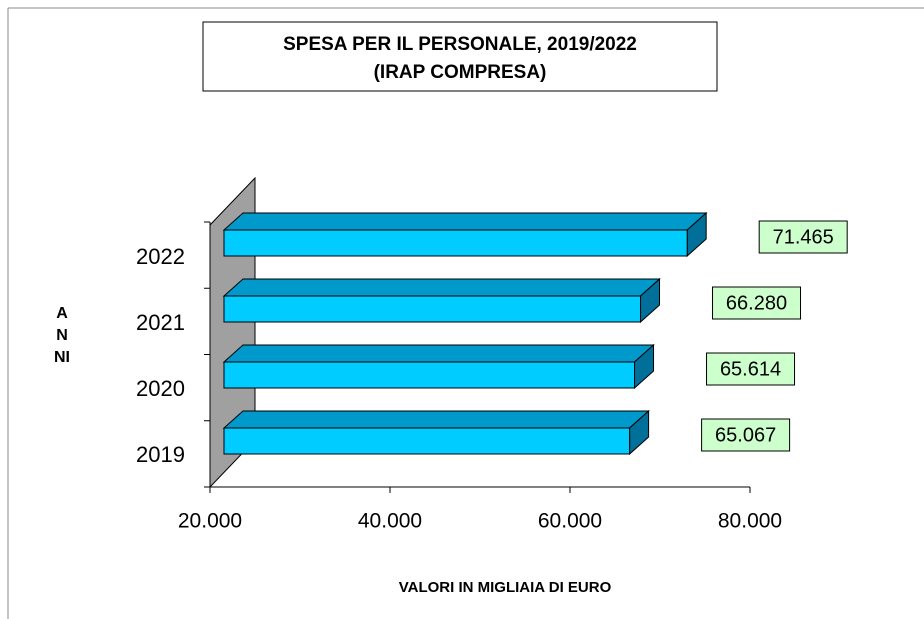 Image resolution: width=924 pixels, height=619 pixels. I want to click on y-tick-label: 2020, so click(160, 388).